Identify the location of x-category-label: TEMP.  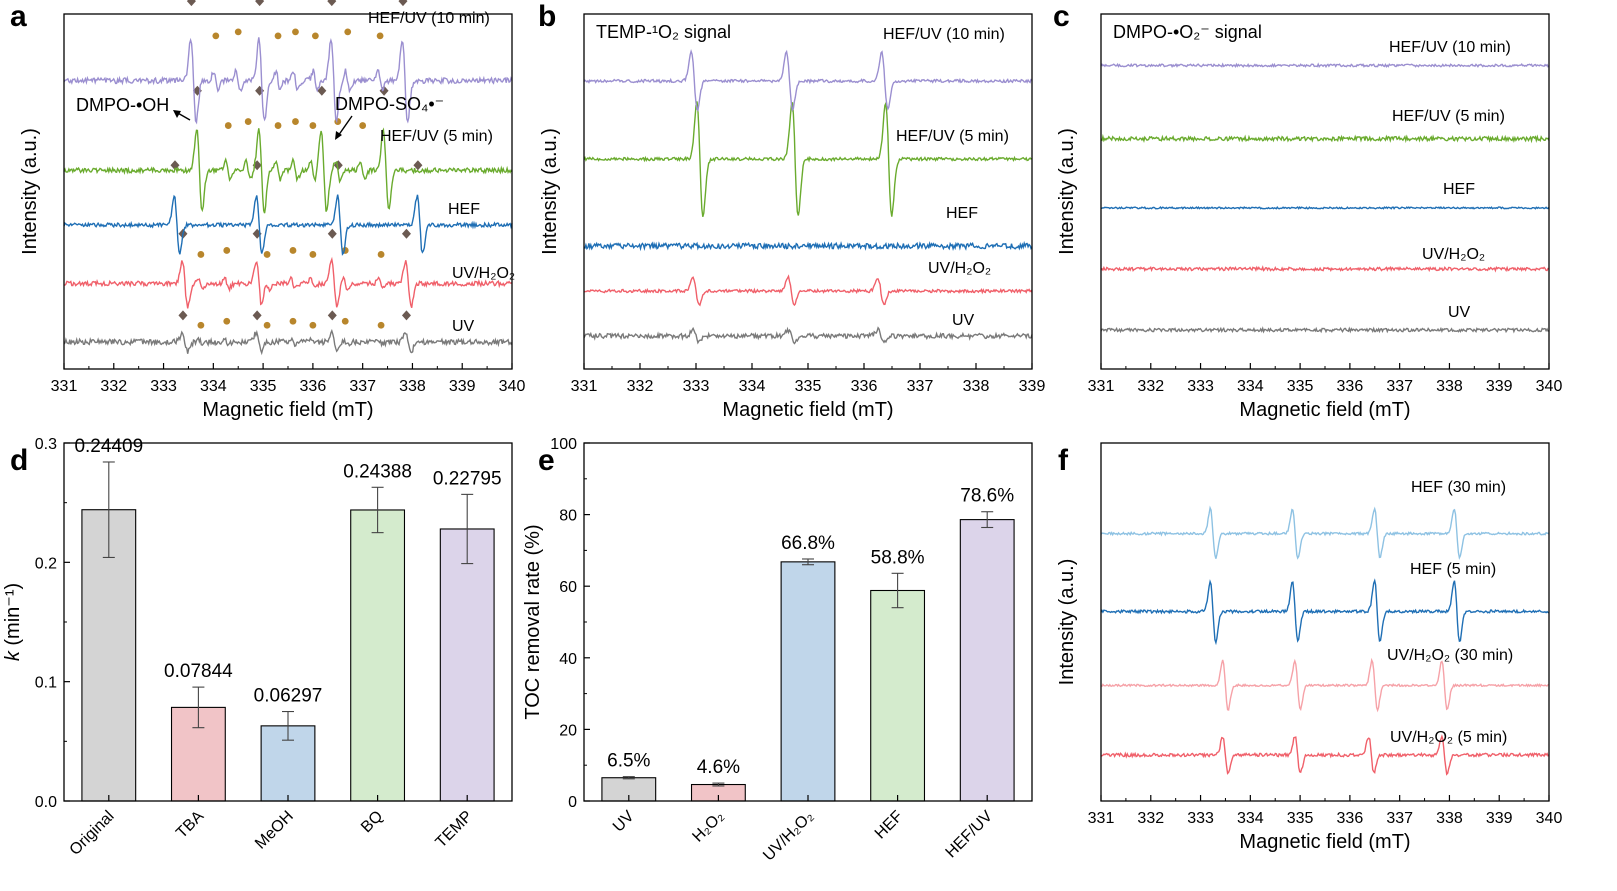
(454, 829).